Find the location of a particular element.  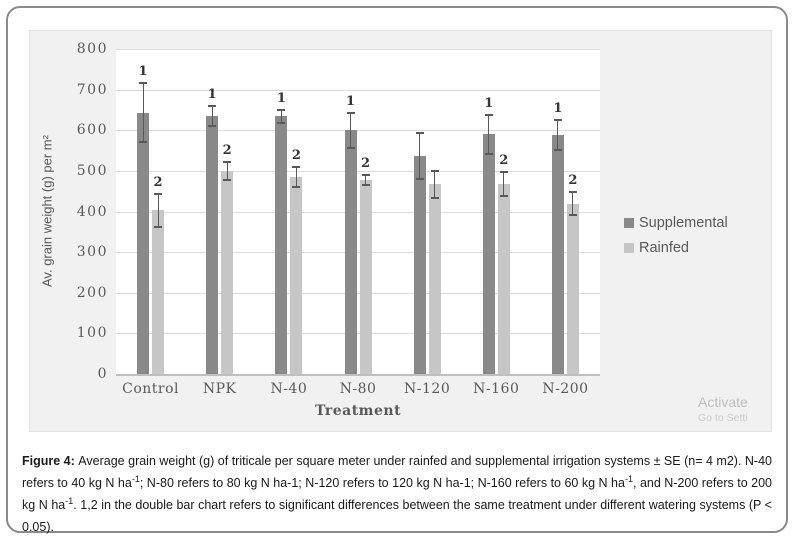

x-axis-title: Treatment is located at coordinates (358, 411).